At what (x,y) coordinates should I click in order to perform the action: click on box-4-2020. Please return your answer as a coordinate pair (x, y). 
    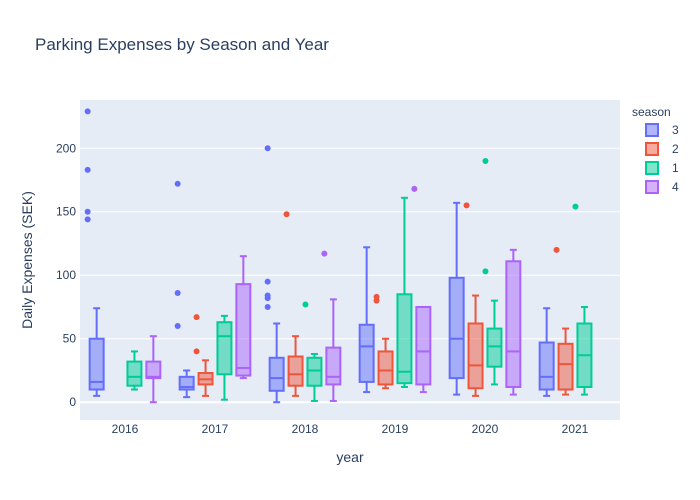
    Looking at the image, I should click on (513, 322).